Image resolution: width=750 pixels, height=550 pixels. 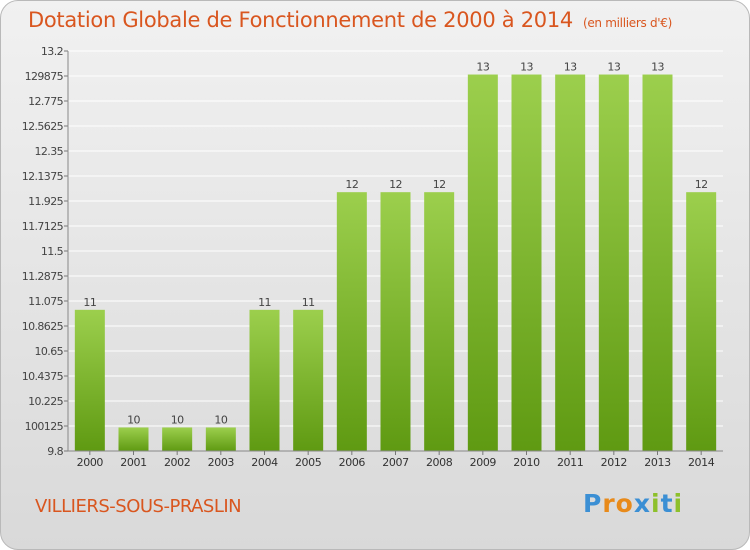 What do you see at coordinates (264, 302) in the screenshot?
I see `data-label-2004: 11` at bounding box center [264, 302].